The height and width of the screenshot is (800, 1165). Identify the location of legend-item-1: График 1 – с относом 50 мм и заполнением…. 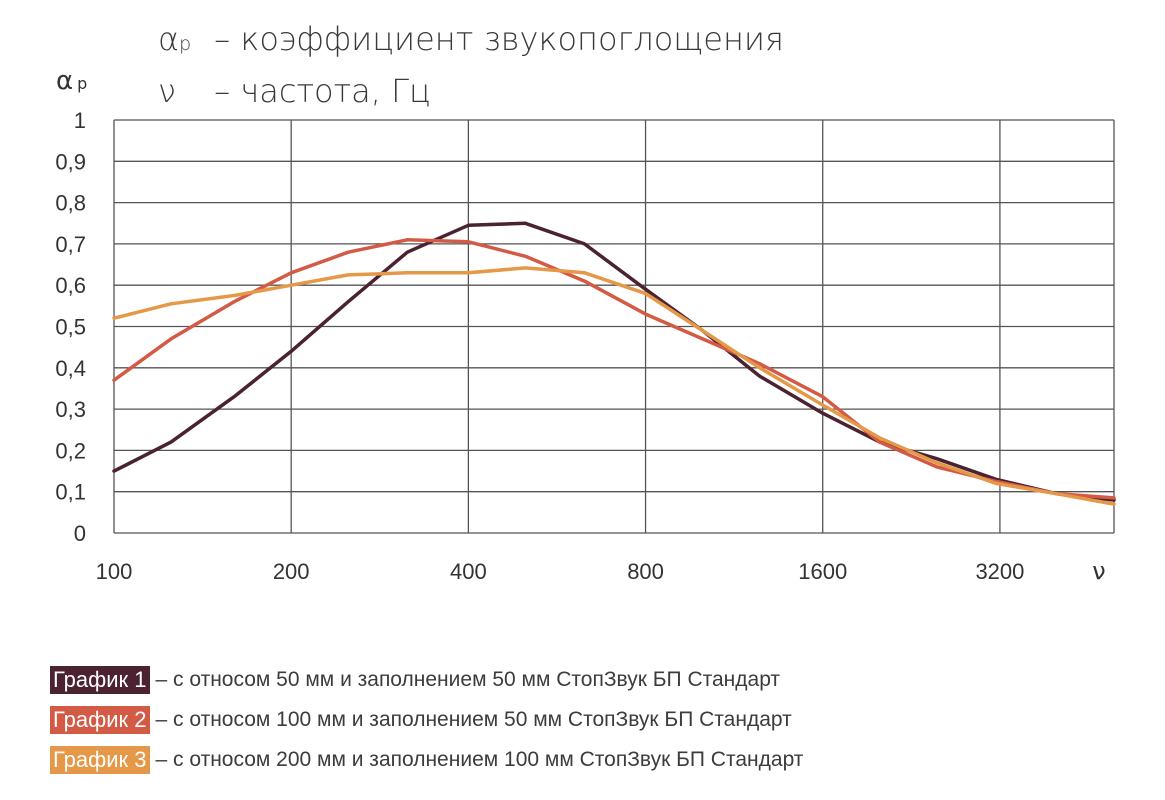
(426, 680).